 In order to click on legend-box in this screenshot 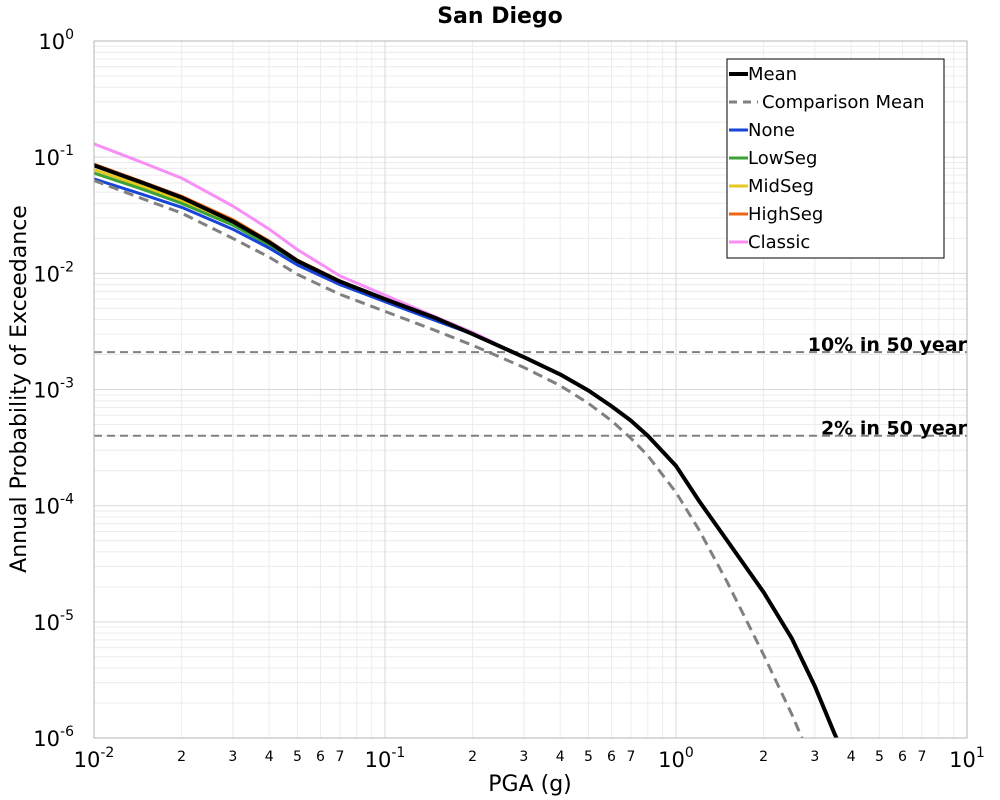, I will do `click(835, 158)`.